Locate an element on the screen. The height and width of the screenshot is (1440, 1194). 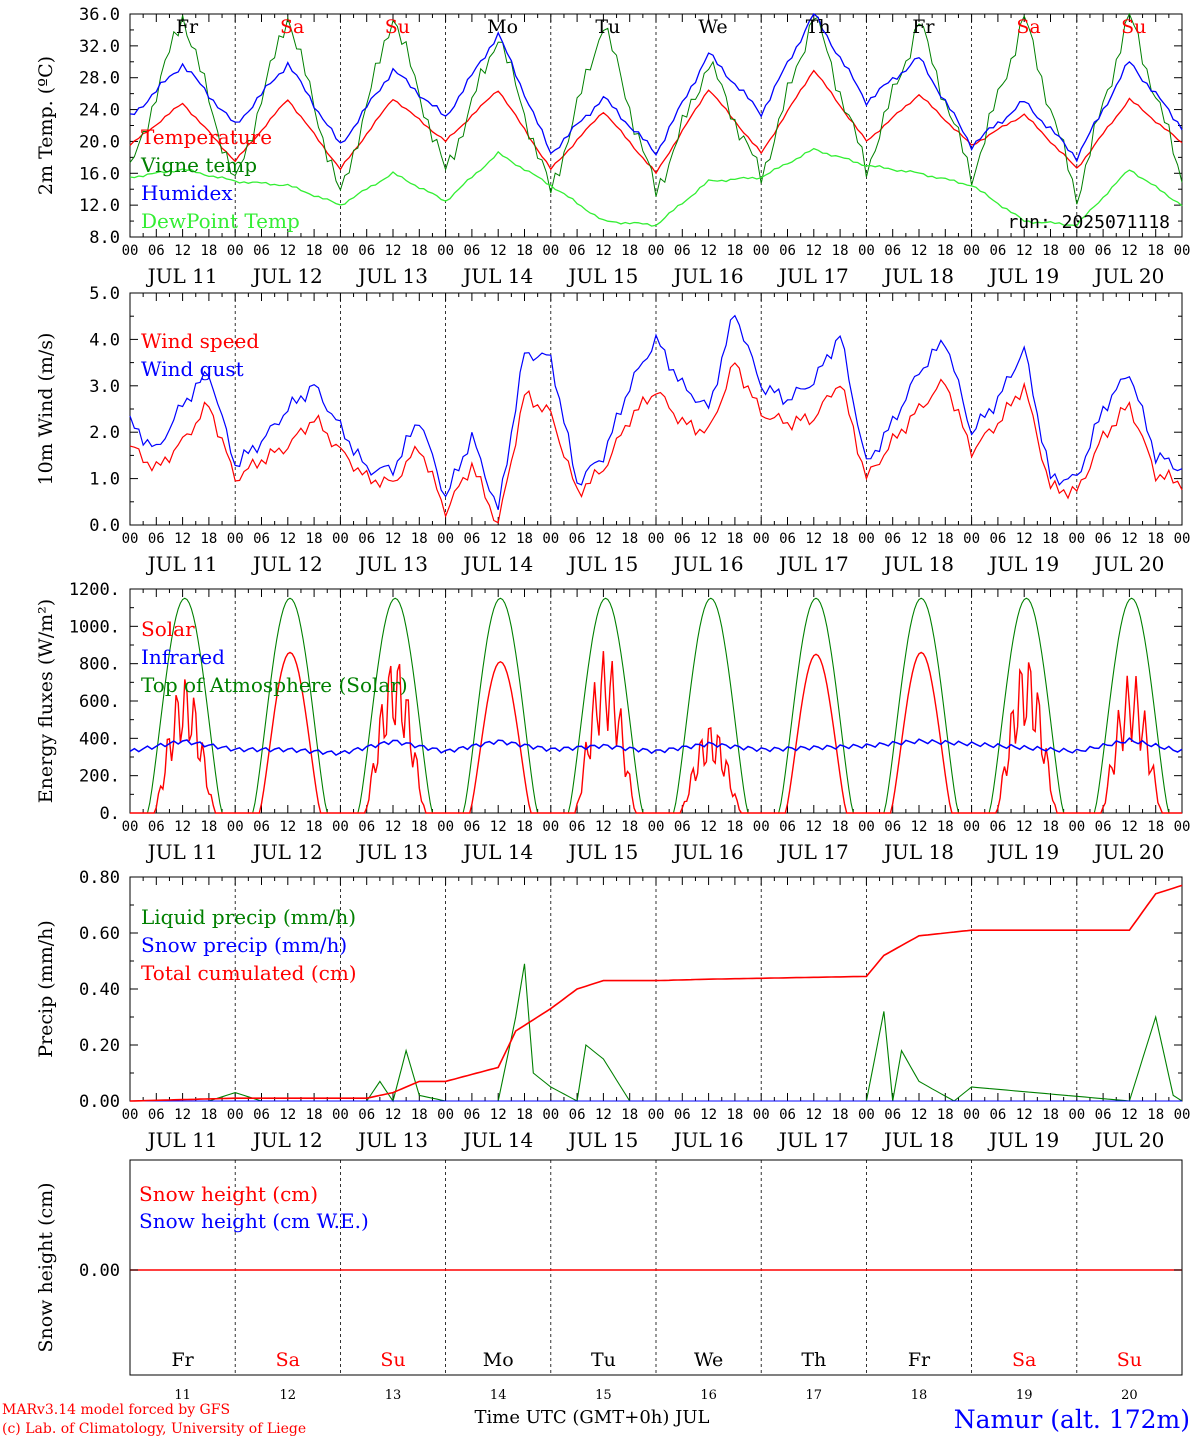
legend-precip-0: Liquid precip (mm/h) is located at coordinates (248, 917).